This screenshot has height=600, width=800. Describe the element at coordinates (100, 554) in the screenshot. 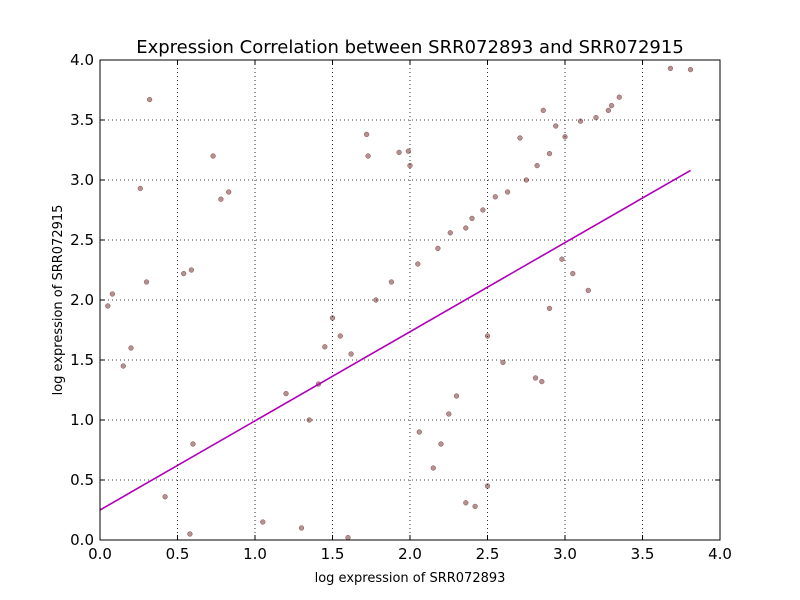

I see `x-tick-label: 0.0` at that location.